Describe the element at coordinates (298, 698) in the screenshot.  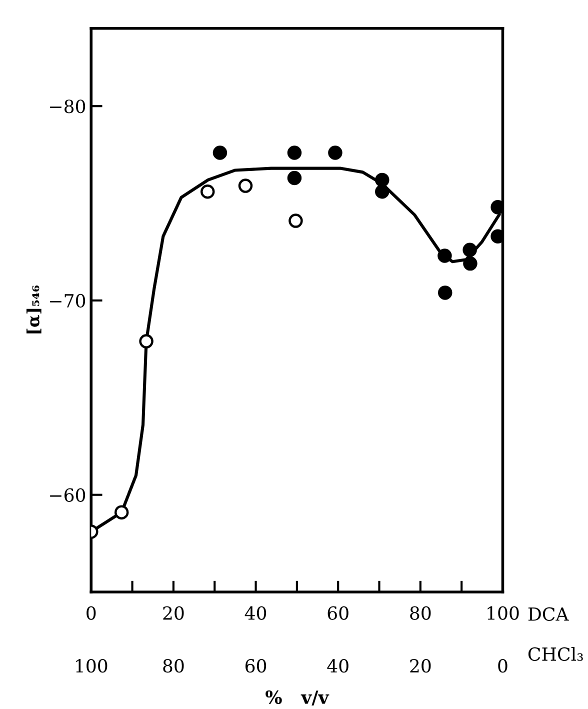
I see `x-axis-title: % v/v` at that location.